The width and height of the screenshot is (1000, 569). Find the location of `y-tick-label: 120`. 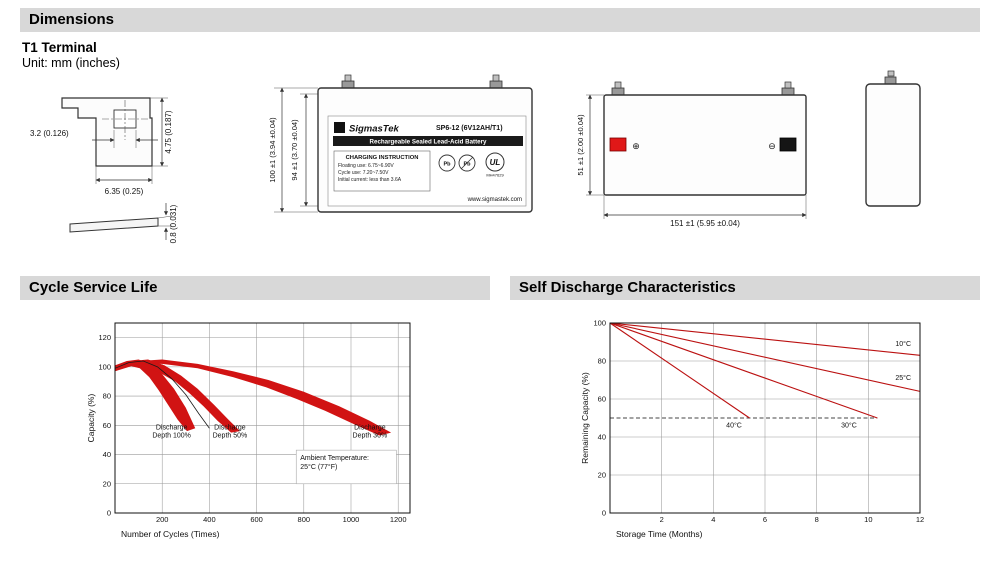

y-tick-label: 120 is located at coordinates (104, 337).